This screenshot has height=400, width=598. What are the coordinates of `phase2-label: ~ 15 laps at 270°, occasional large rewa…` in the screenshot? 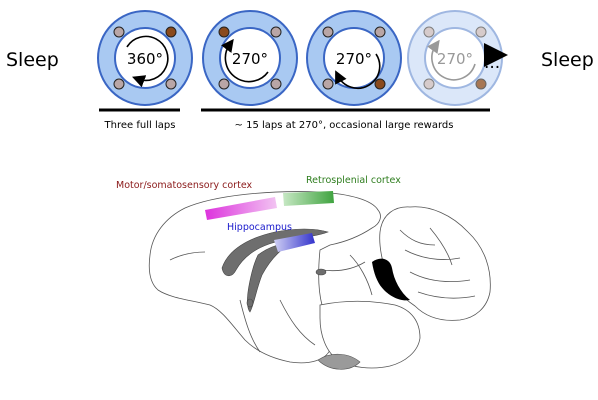 It's located at (344, 125).